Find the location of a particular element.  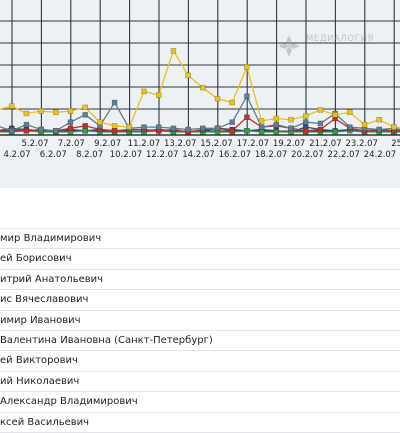

legend-entry: Валентина Ивановна (Санкт-Петербург) is located at coordinates (200, 341).